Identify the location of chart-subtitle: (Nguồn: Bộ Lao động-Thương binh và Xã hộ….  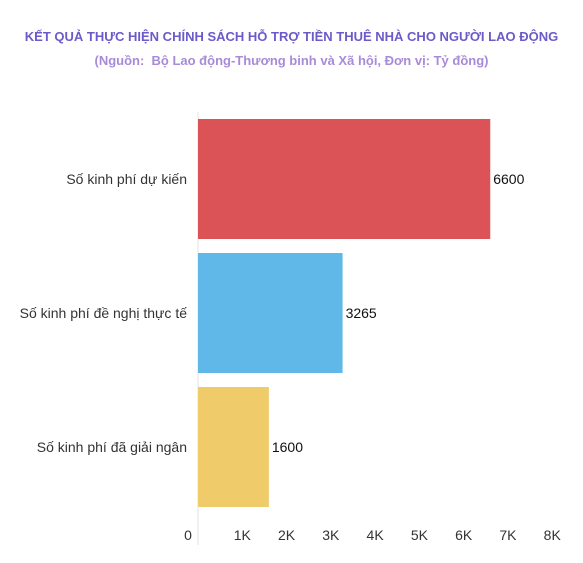
(291, 60).